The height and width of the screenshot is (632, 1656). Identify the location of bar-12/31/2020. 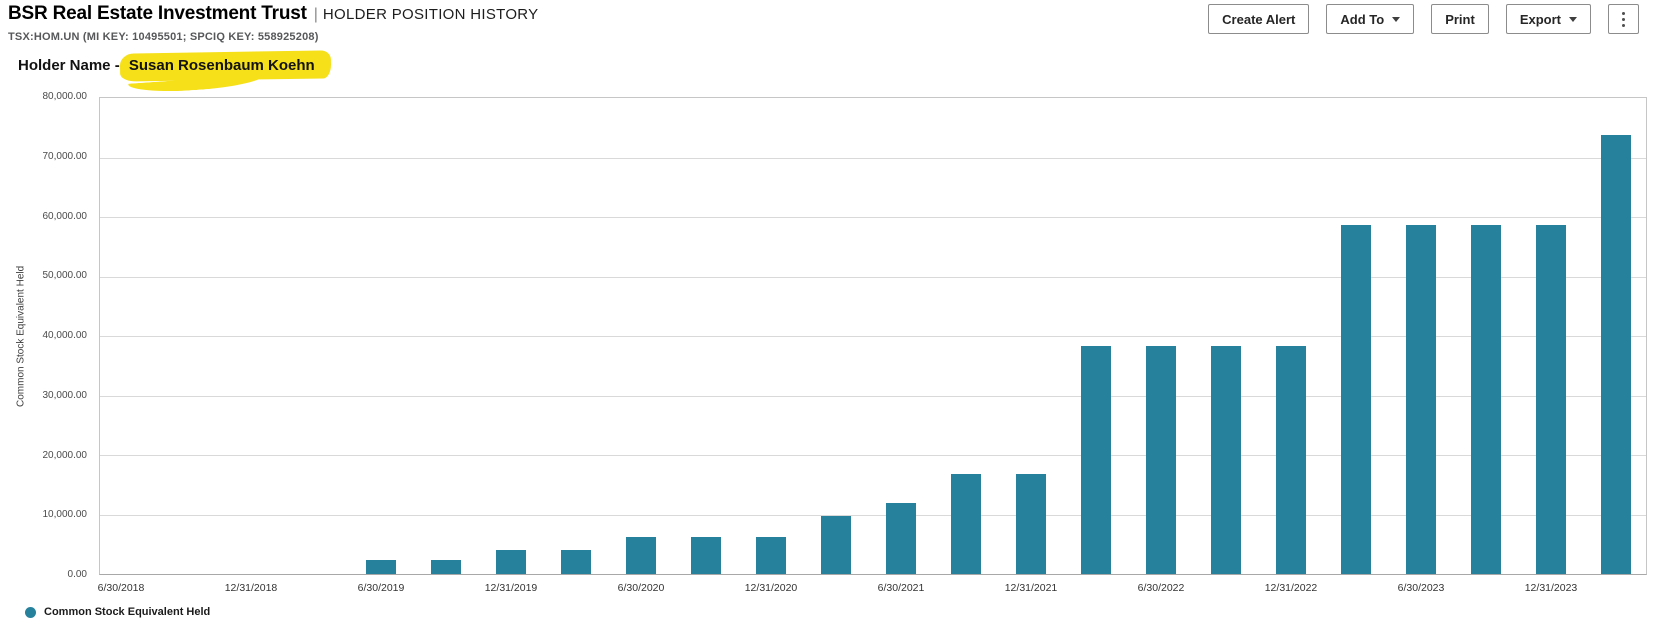
(771, 555).